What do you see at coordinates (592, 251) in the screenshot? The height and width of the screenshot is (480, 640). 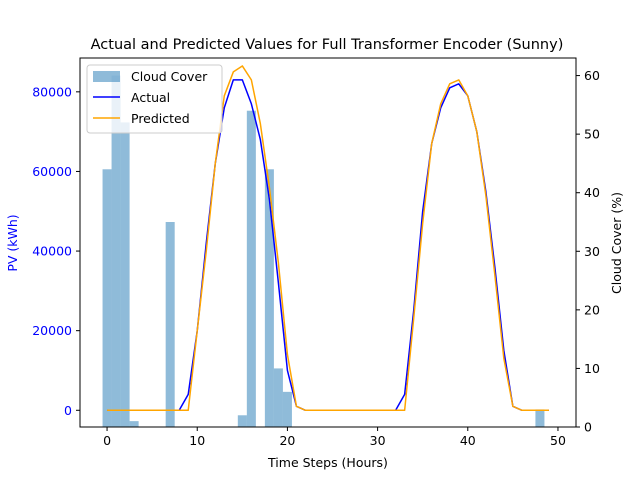 I see `right-tick-label: 30` at bounding box center [592, 251].